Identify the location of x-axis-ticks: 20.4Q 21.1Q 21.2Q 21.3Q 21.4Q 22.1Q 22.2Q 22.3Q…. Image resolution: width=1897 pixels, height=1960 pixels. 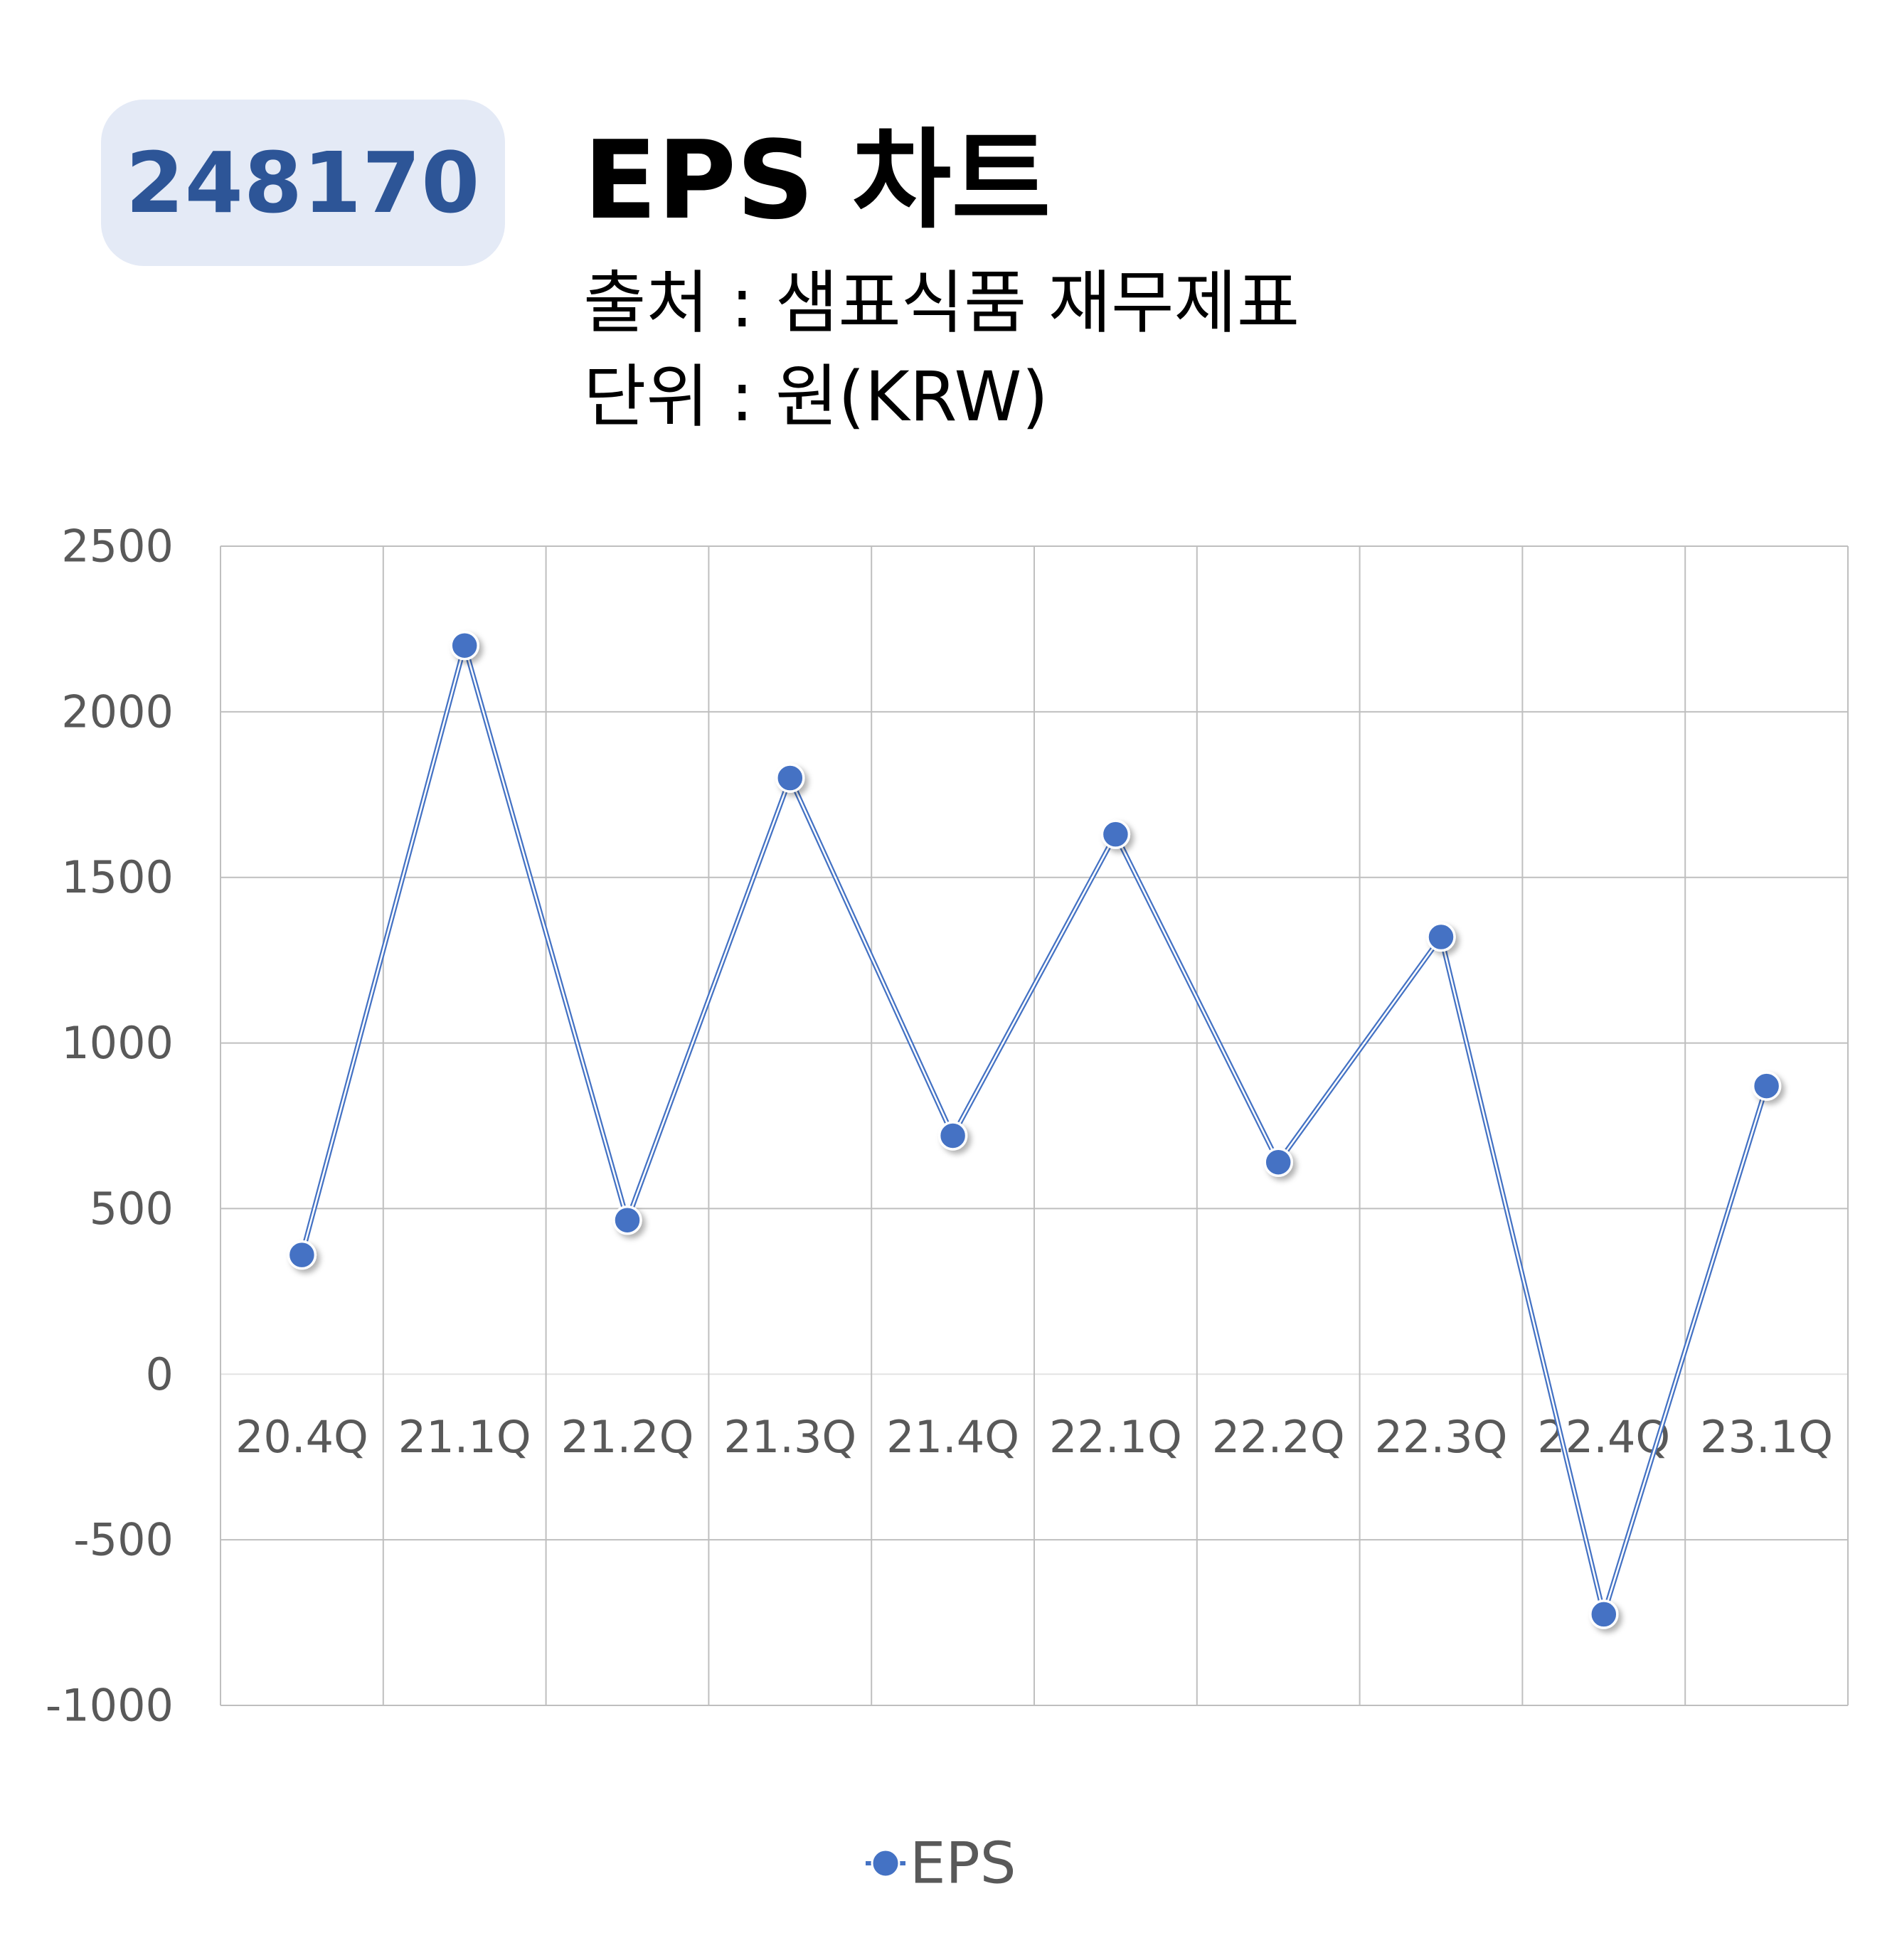
(1034, 1437).